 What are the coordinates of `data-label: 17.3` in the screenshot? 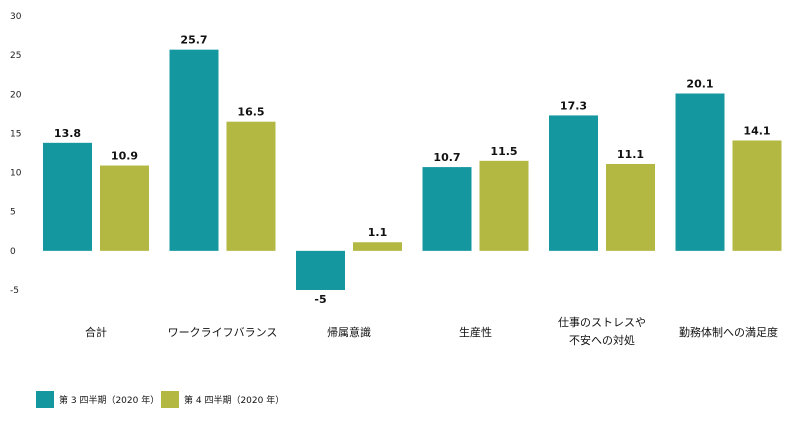 It's located at (573, 105).